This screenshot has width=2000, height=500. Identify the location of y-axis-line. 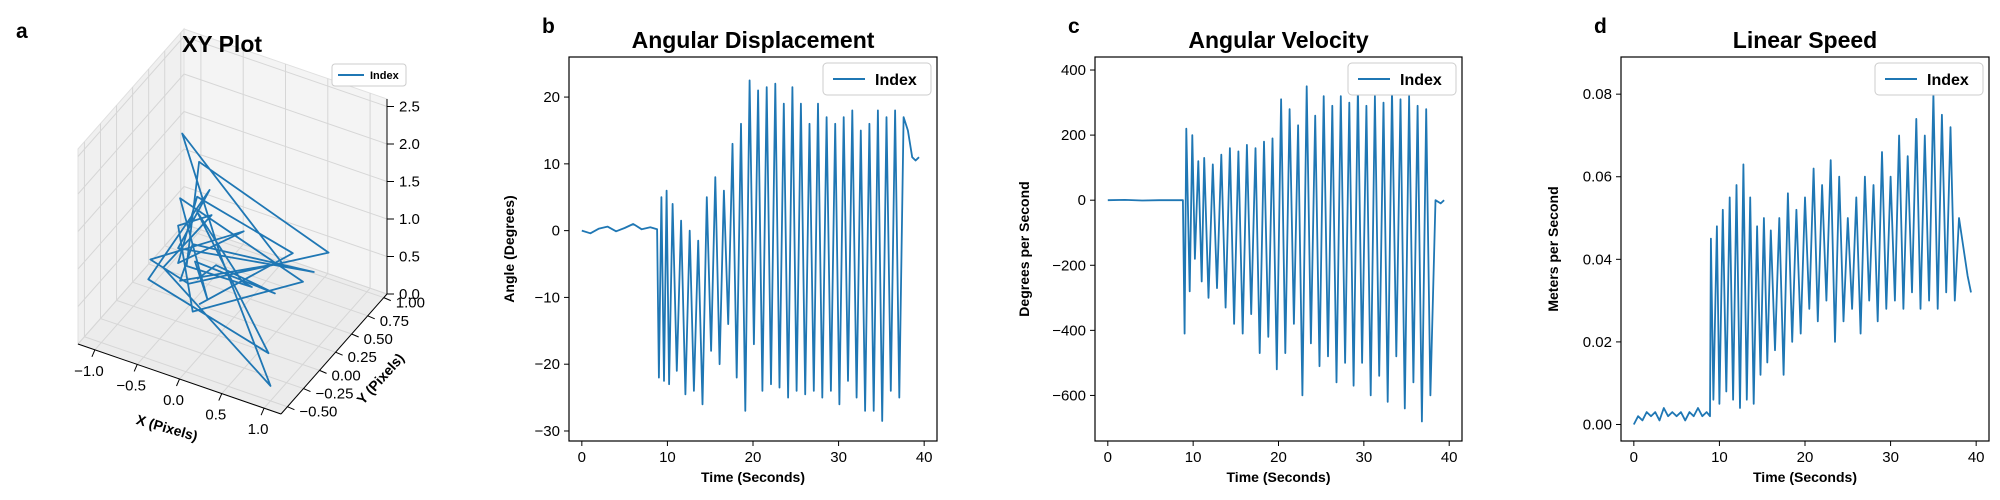
(334, 354).